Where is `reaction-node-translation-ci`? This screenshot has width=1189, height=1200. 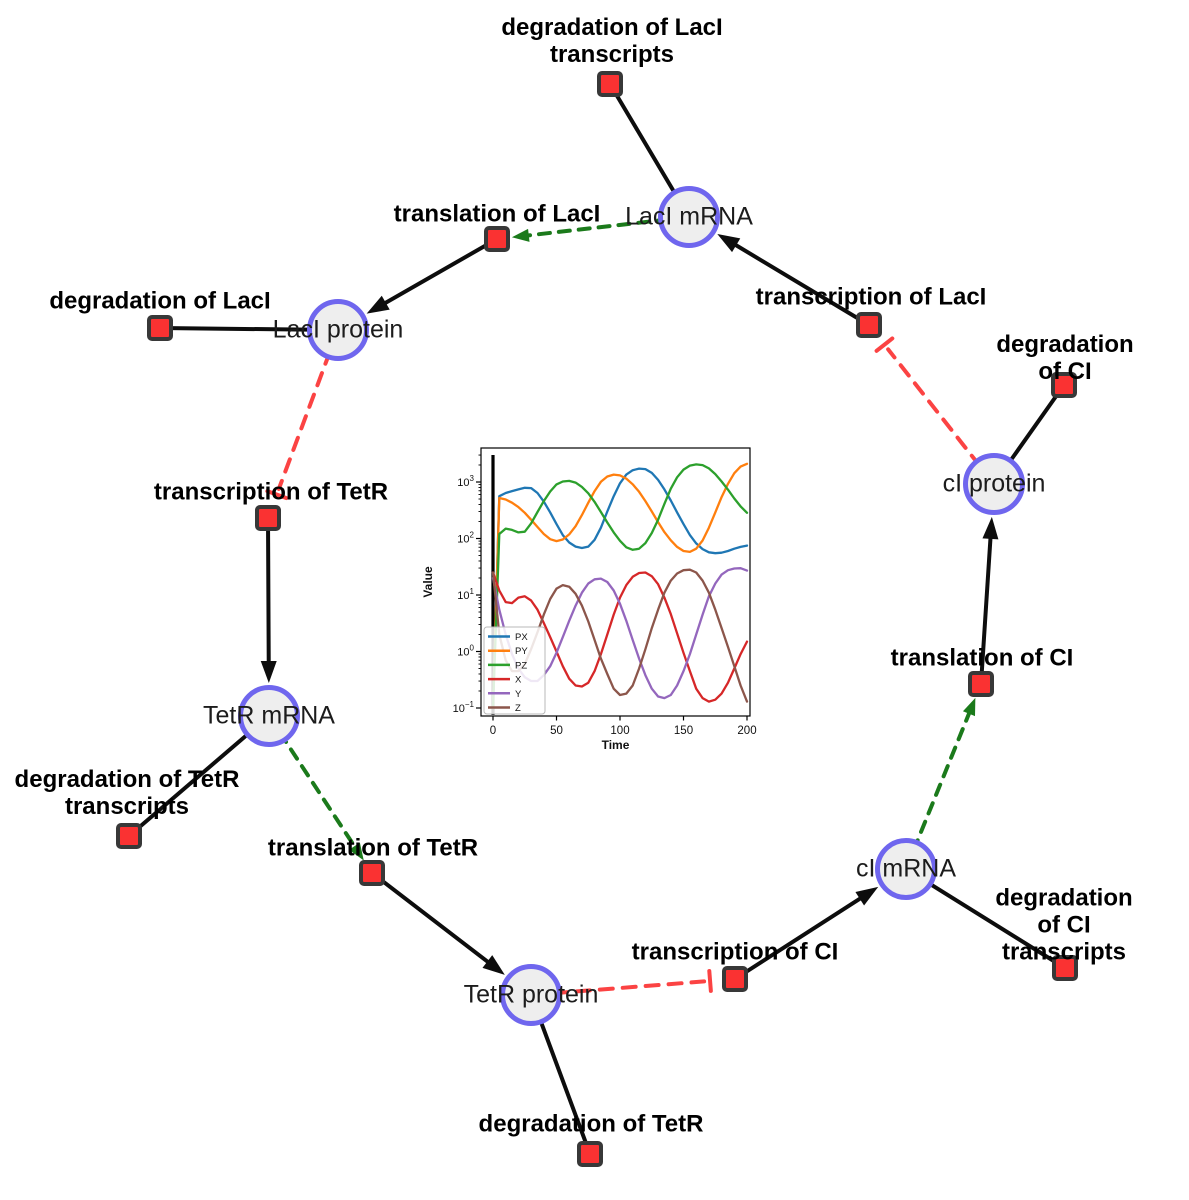 reaction-node-translation-ci is located at coordinates (981, 684).